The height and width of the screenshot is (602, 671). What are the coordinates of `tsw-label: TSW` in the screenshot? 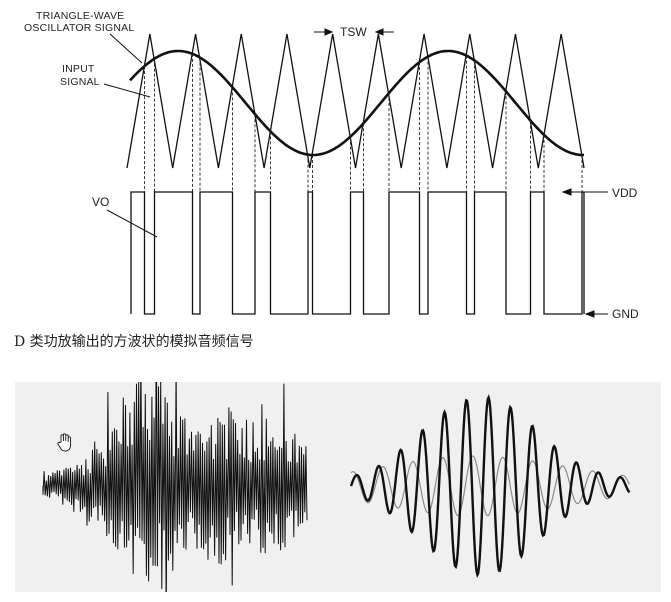 It's located at (353, 32).